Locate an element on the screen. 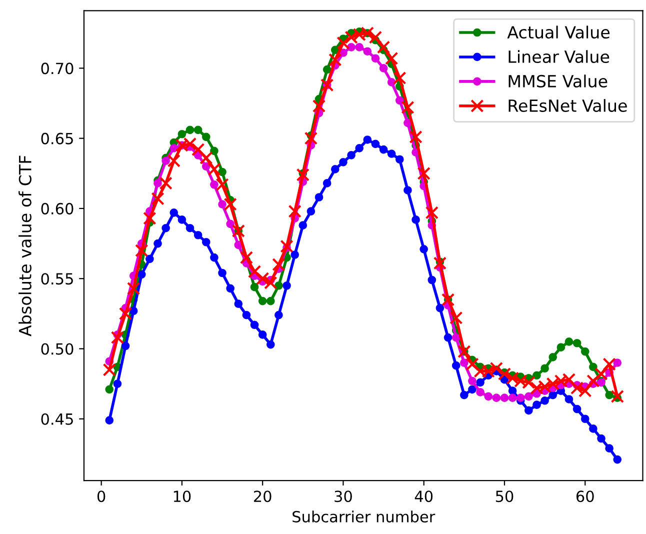 The height and width of the screenshot is (534, 646). x-tick-label: 30 is located at coordinates (343, 496).